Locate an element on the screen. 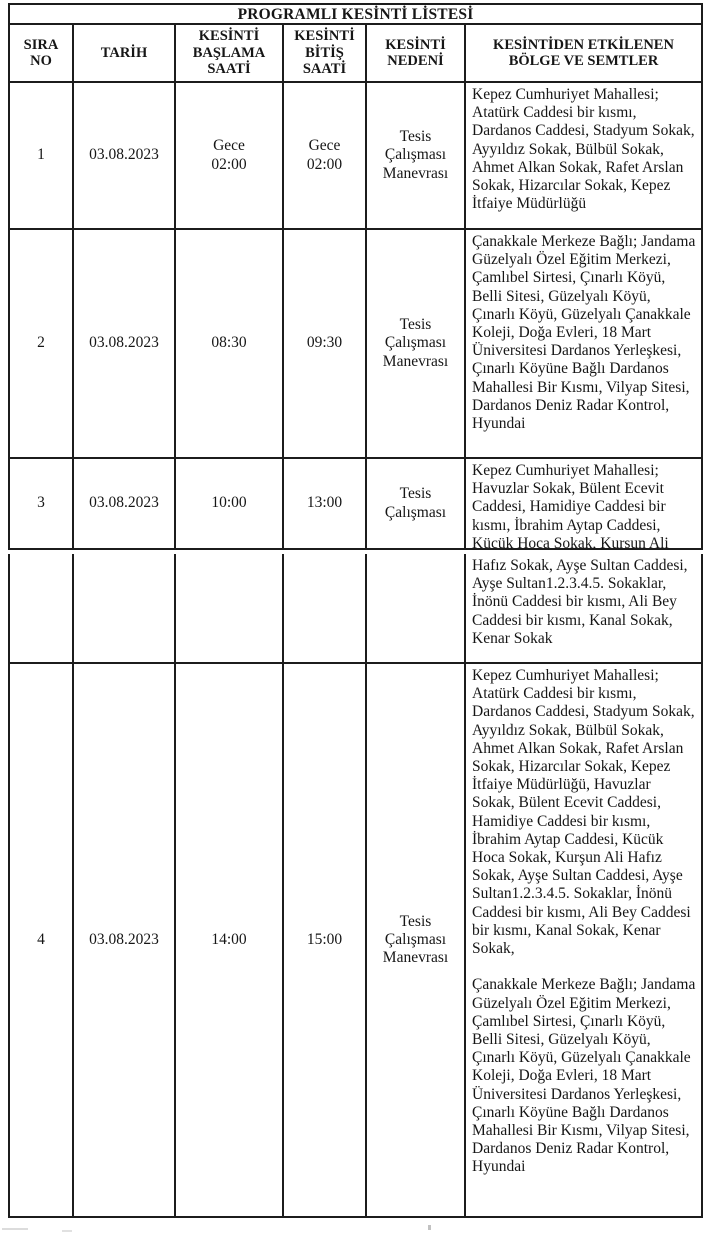 Image resolution: width=711 pixels, height=1233 pixels. column-header-etkilenen-bolge: KESİNTİDEN ETKİLENEN BÖLGE VE SEMTLER is located at coordinates (583, 53).